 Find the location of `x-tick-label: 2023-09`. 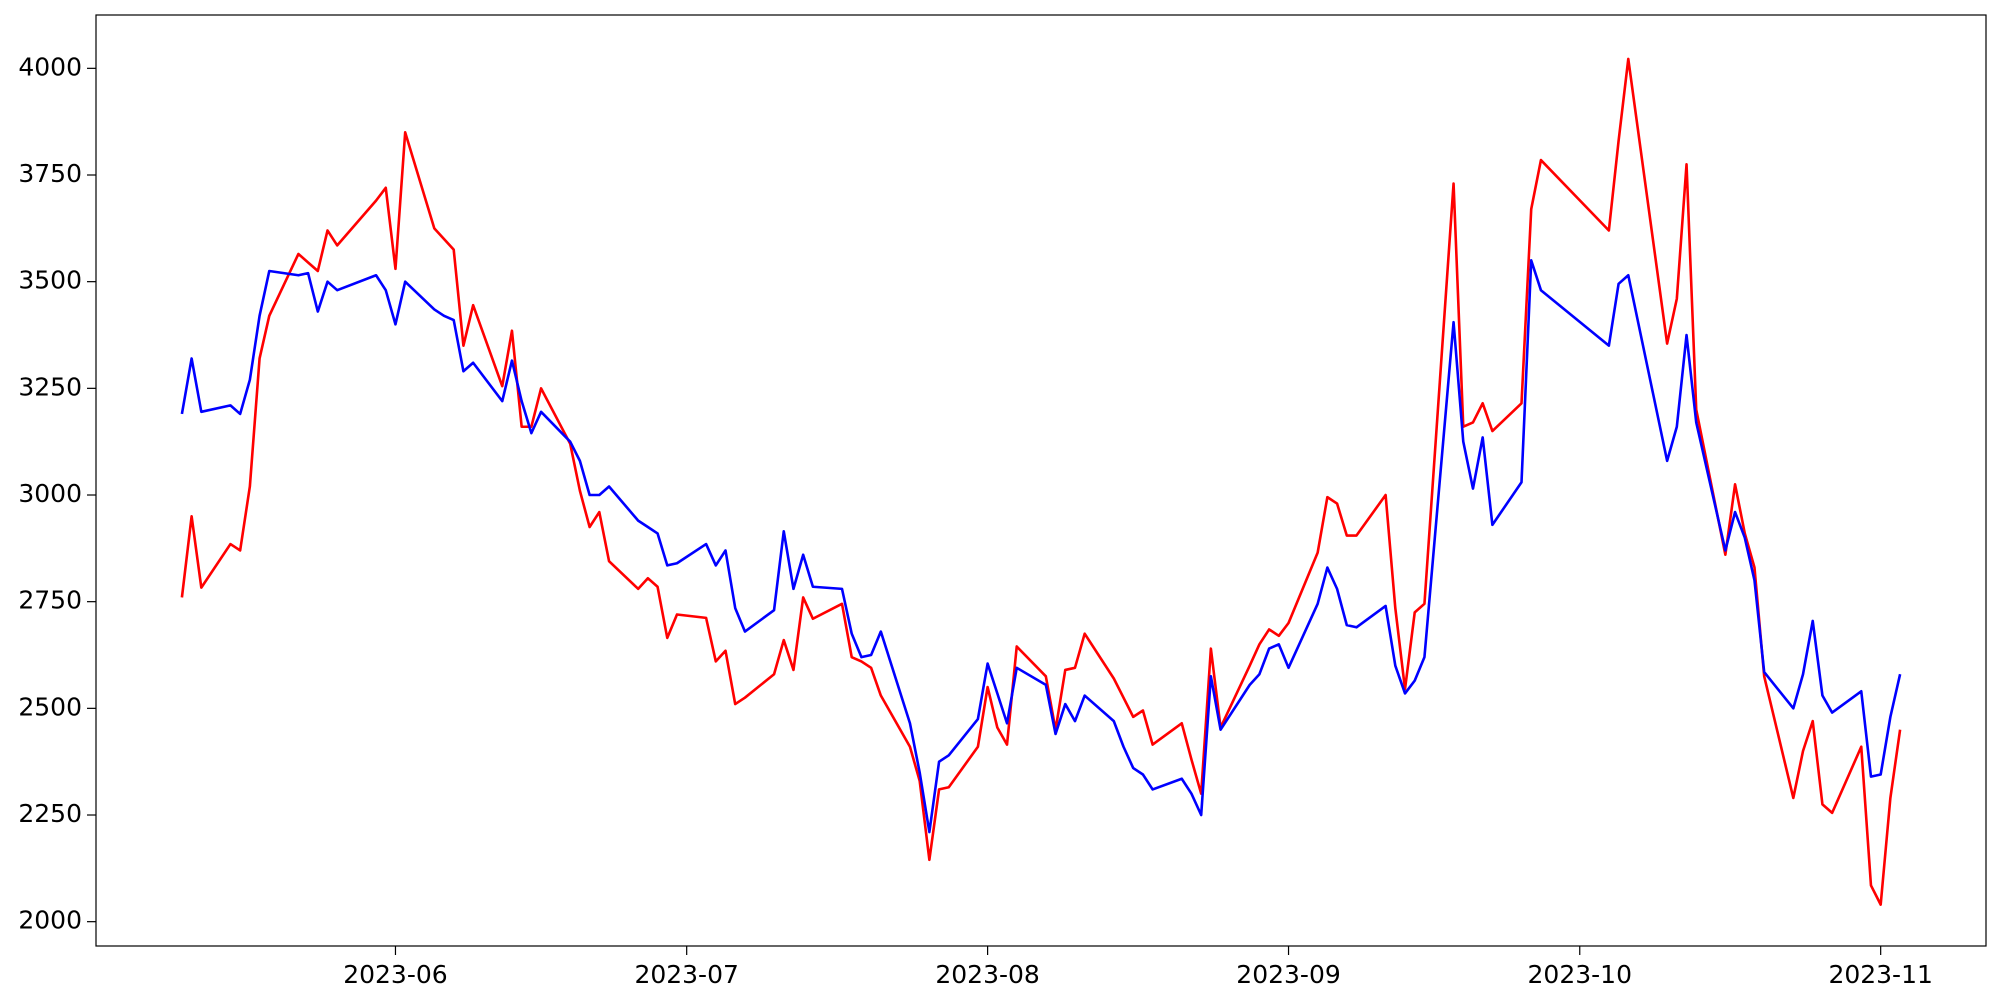

x-tick-label: 2023-09 is located at coordinates (1288, 974).